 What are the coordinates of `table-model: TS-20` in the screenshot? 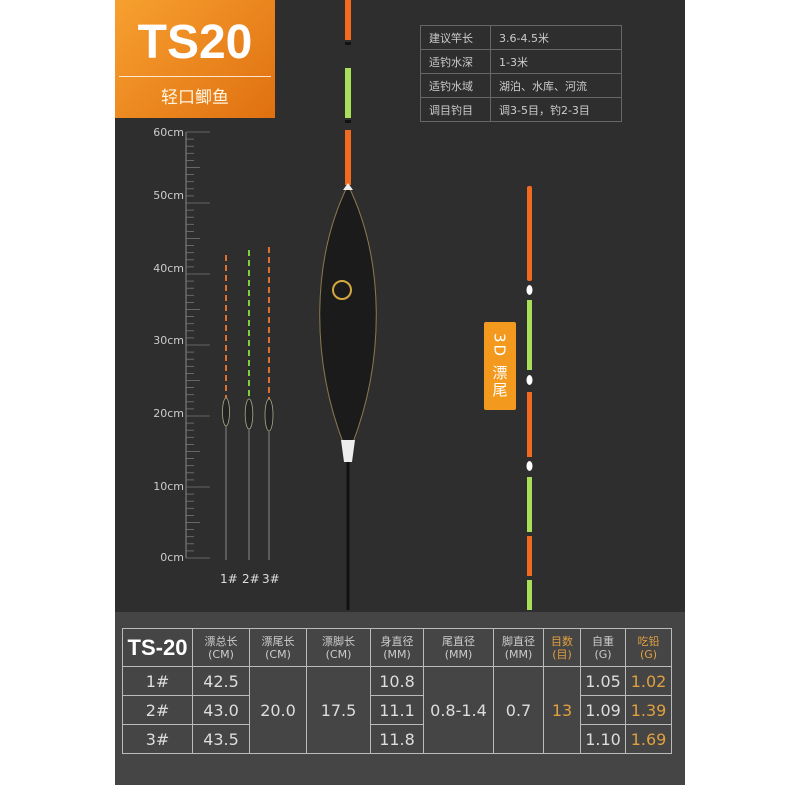 It's located at (157, 647).